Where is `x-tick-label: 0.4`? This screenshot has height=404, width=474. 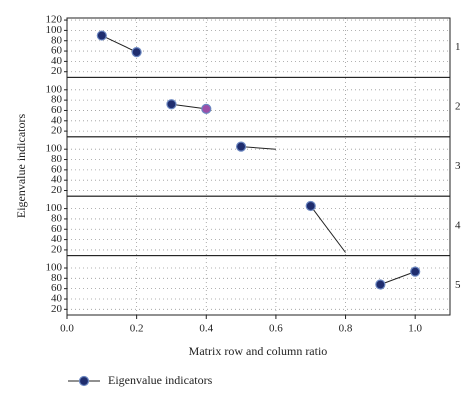
x-tick-label: 0.4 is located at coordinates (206, 329).